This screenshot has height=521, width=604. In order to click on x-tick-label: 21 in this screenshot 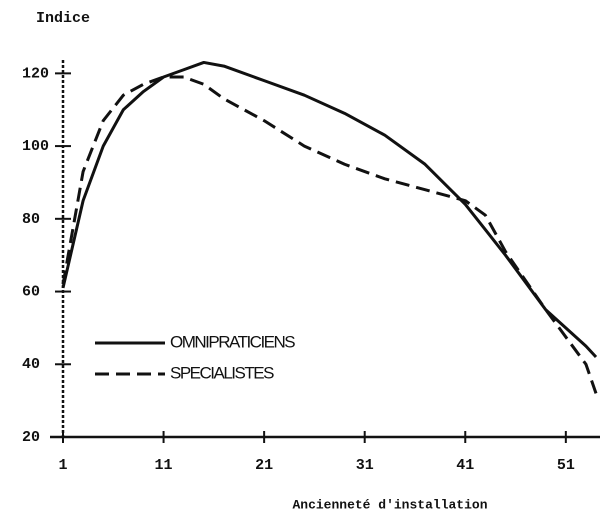, I will do `click(264, 465)`.